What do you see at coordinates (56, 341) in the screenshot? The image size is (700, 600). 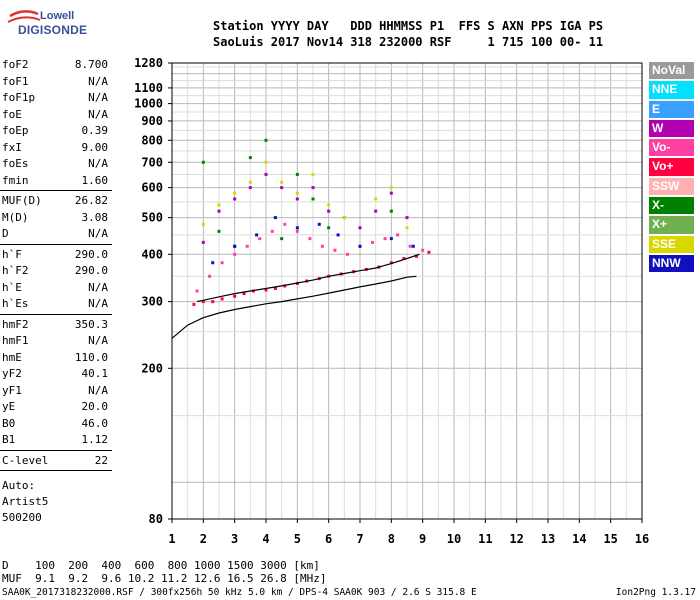 I see `param-row: hmF1 N/A` at bounding box center [56, 341].